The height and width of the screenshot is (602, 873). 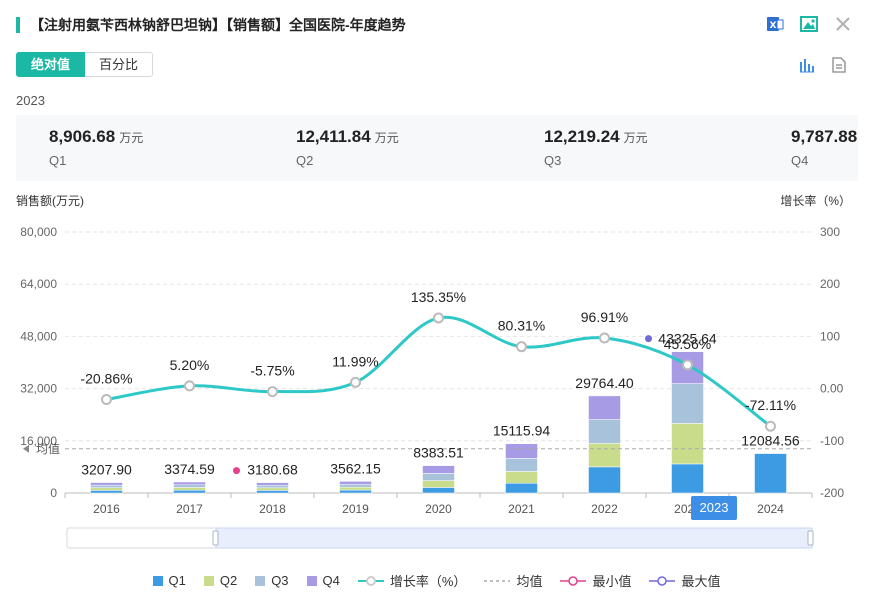 What do you see at coordinates (355, 361) in the screenshot?
I see `growth-label: 11.99%` at bounding box center [355, 361].